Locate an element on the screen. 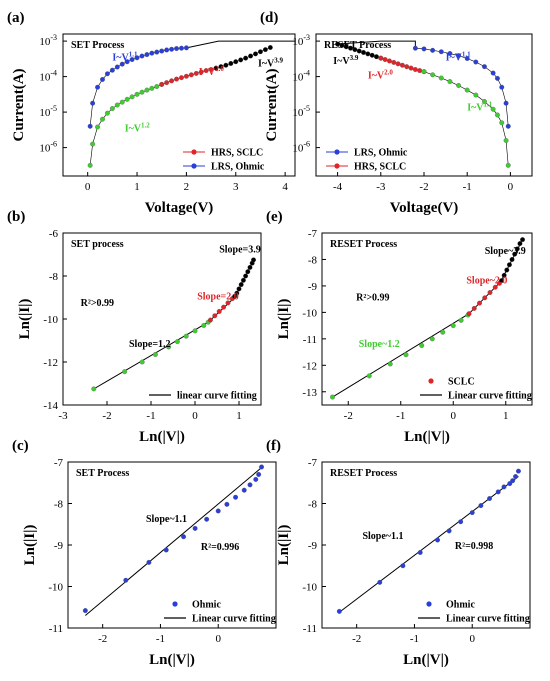 This screenshot has height=681, width=550. annotation-text: Slope=1.2 is located at coordinates (150, 344).